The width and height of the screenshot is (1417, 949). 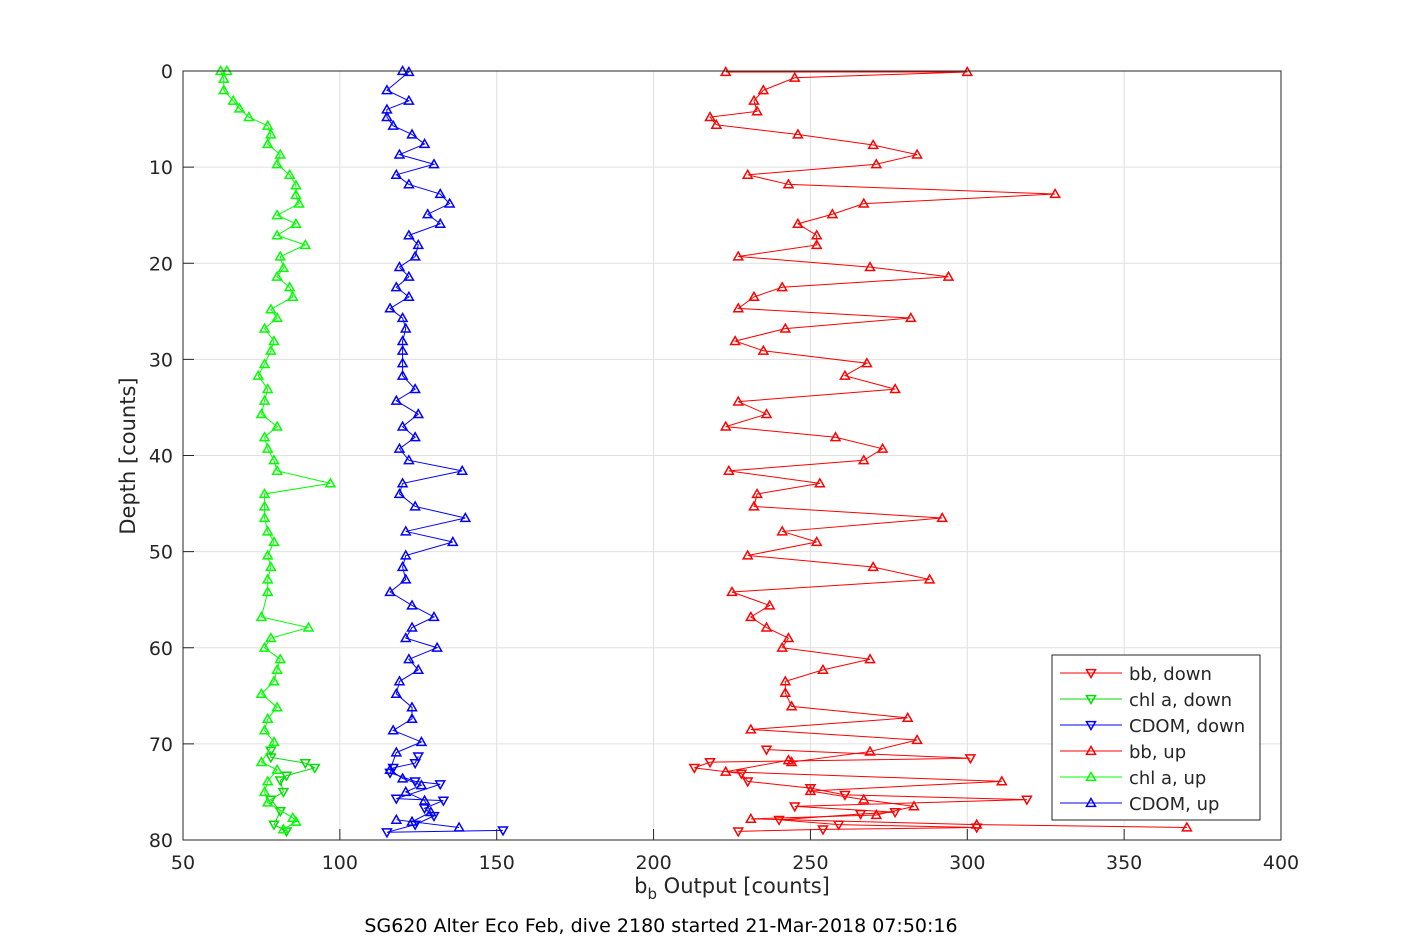 I want to click on legend-label: chl a, up, so click(x=1167, y=778).